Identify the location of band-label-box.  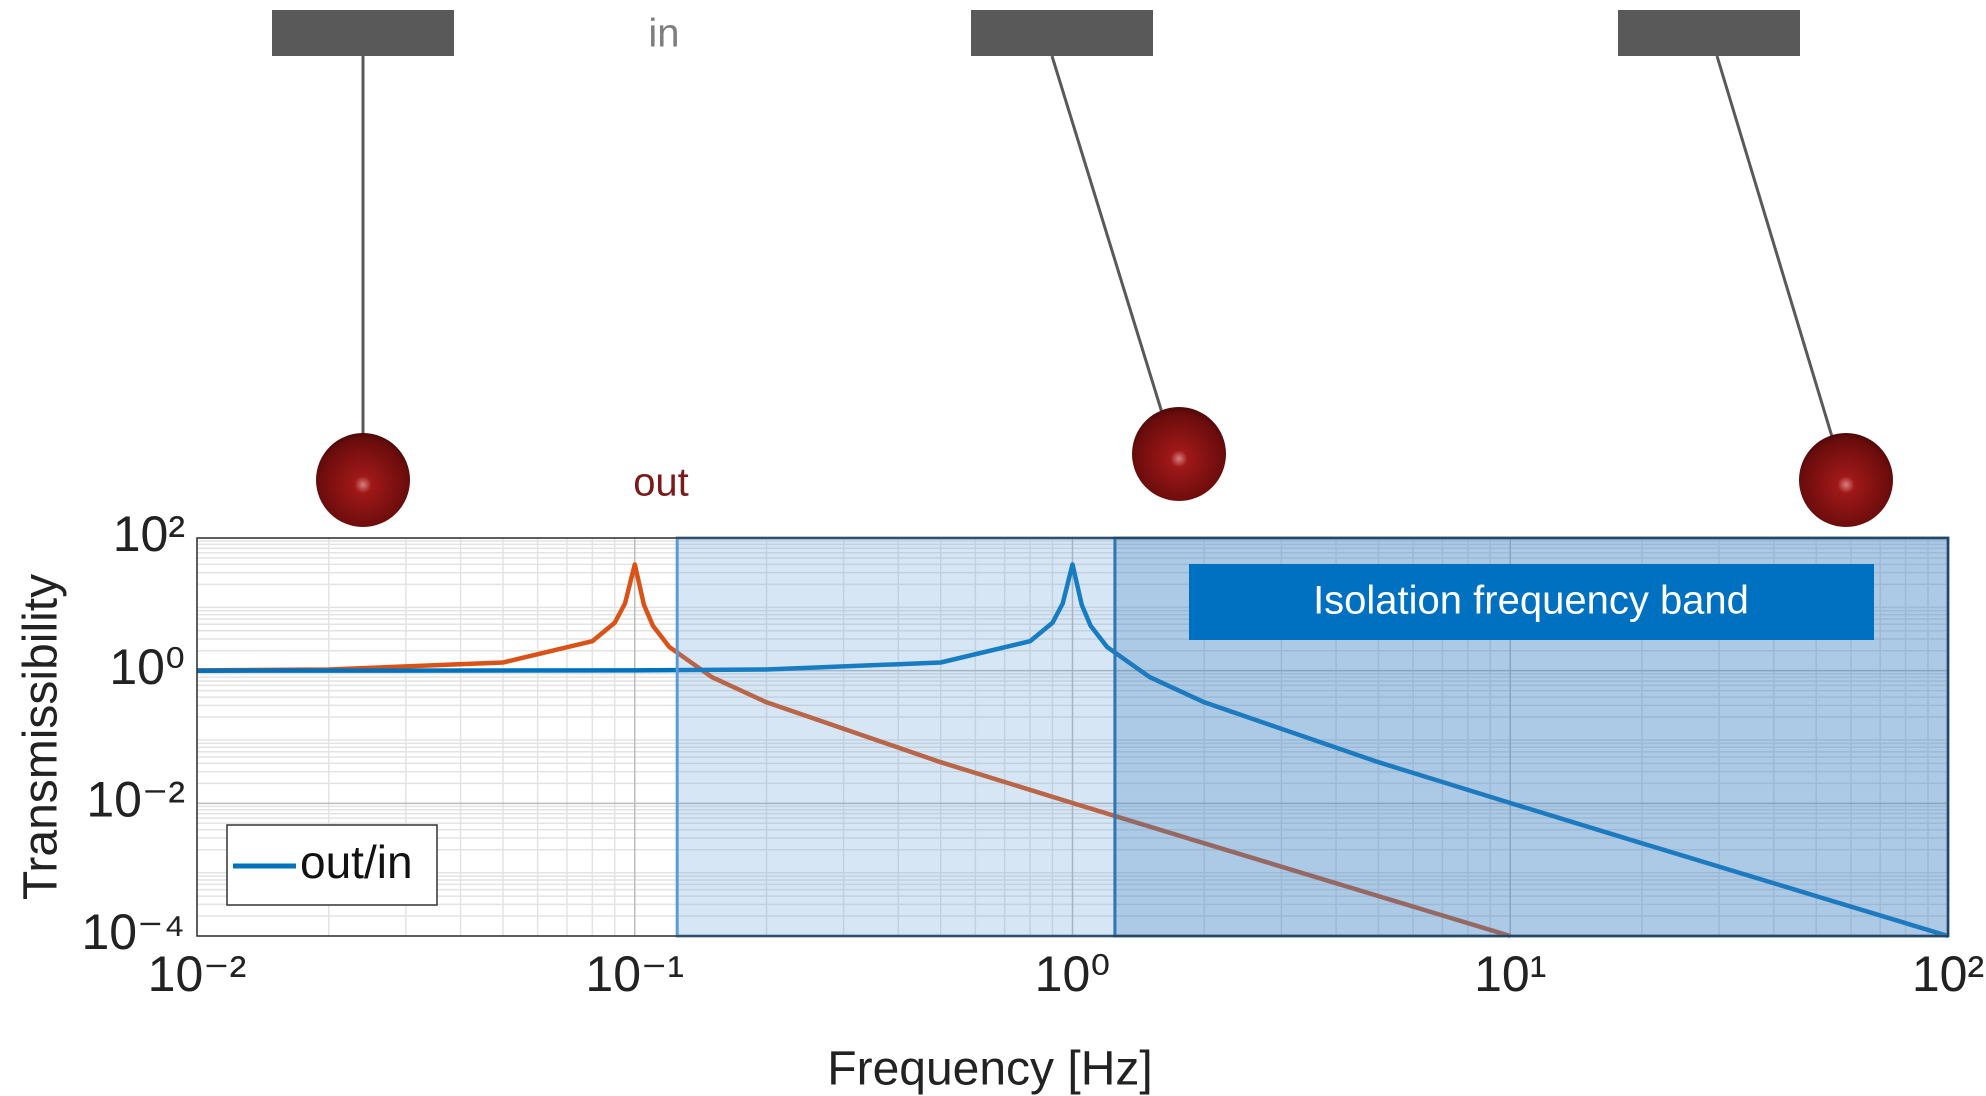
(1531, 602).